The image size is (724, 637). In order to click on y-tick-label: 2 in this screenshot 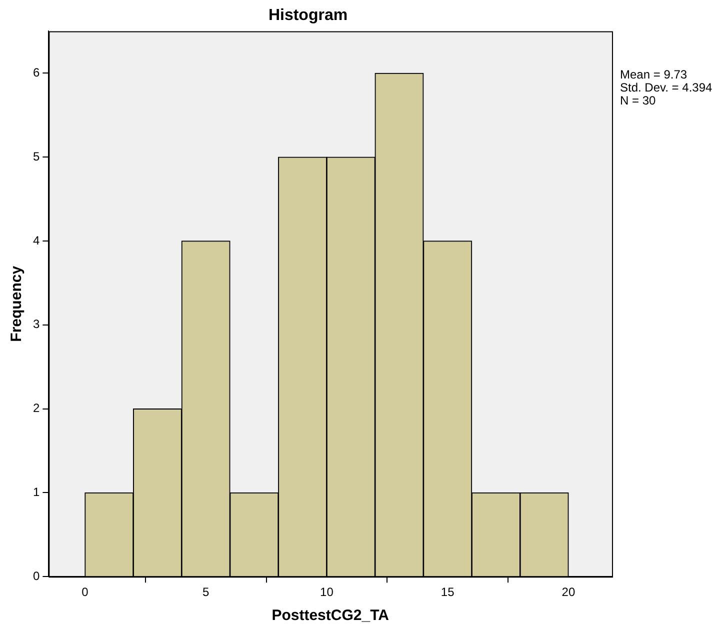, I will do `click(36, 408)`.